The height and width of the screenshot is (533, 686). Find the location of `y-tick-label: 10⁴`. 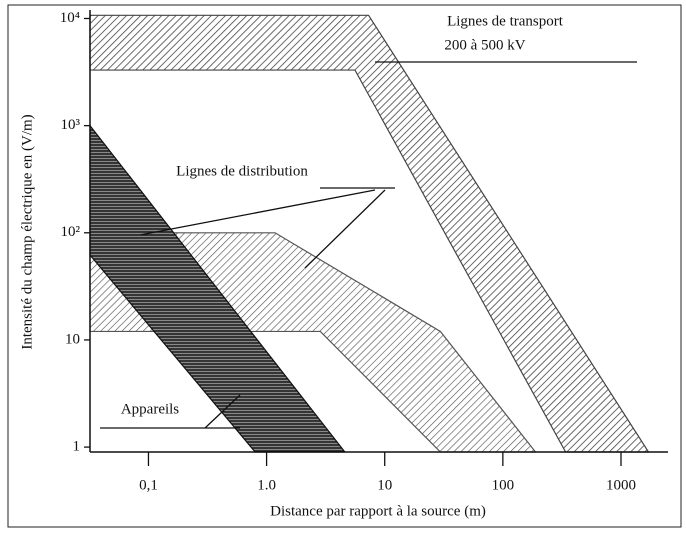

y-tick-label: 10⁴ is located at coordinates (70, 18).